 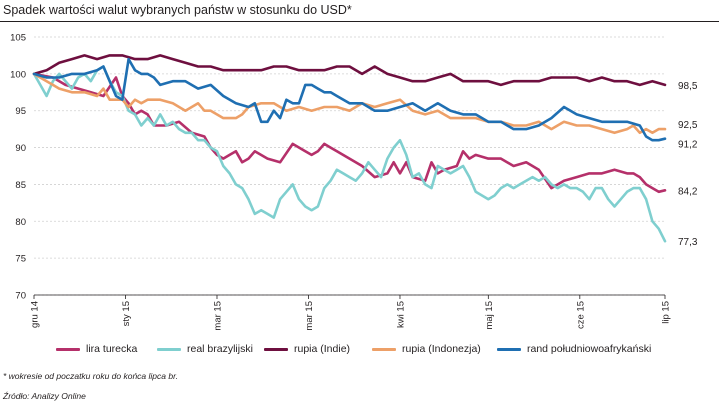 I want to click on x-tick-label: gru 14, so click(x=35, y=314).